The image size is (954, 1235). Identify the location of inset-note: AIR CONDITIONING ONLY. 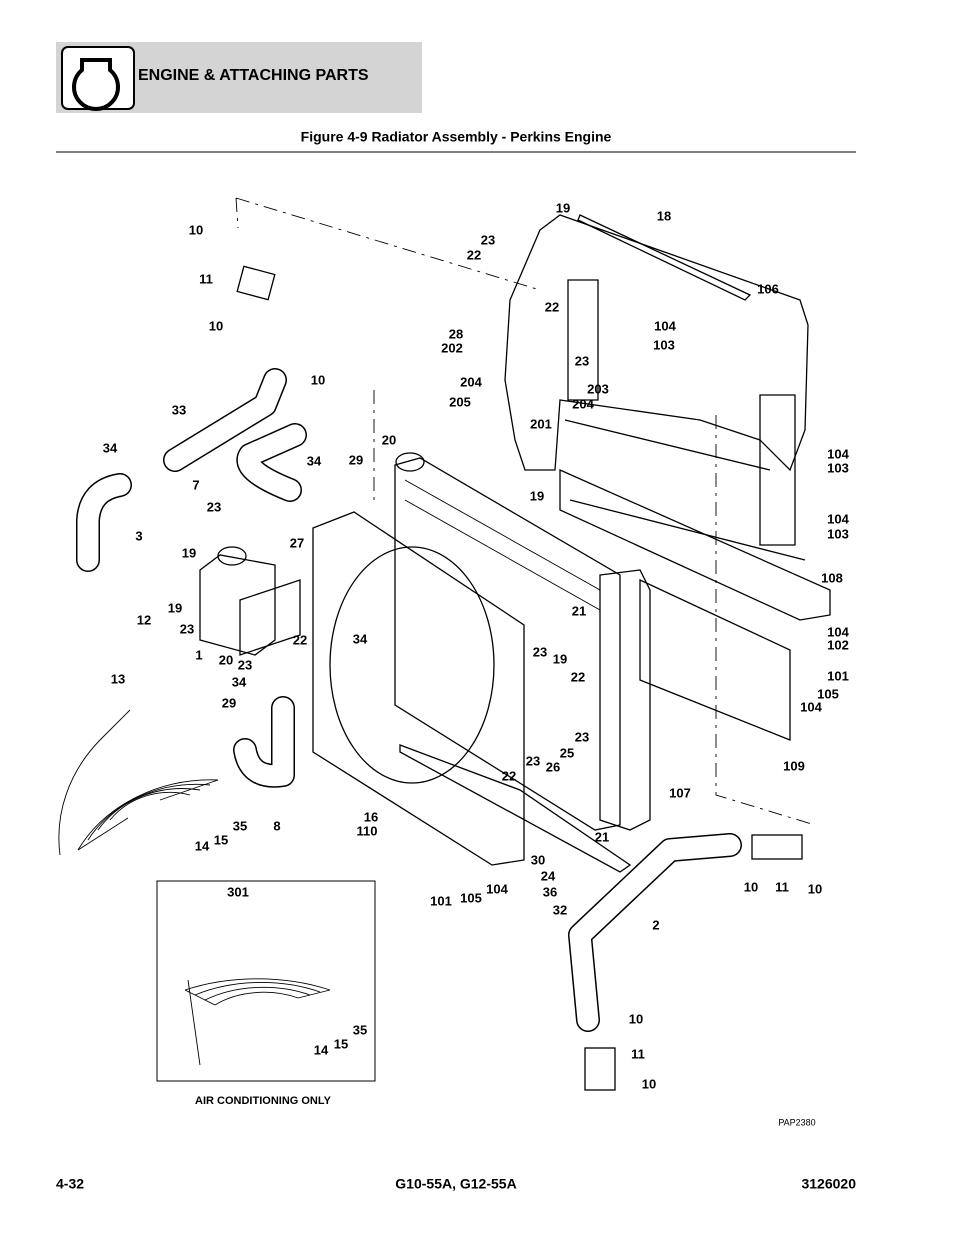
(263, 1101).